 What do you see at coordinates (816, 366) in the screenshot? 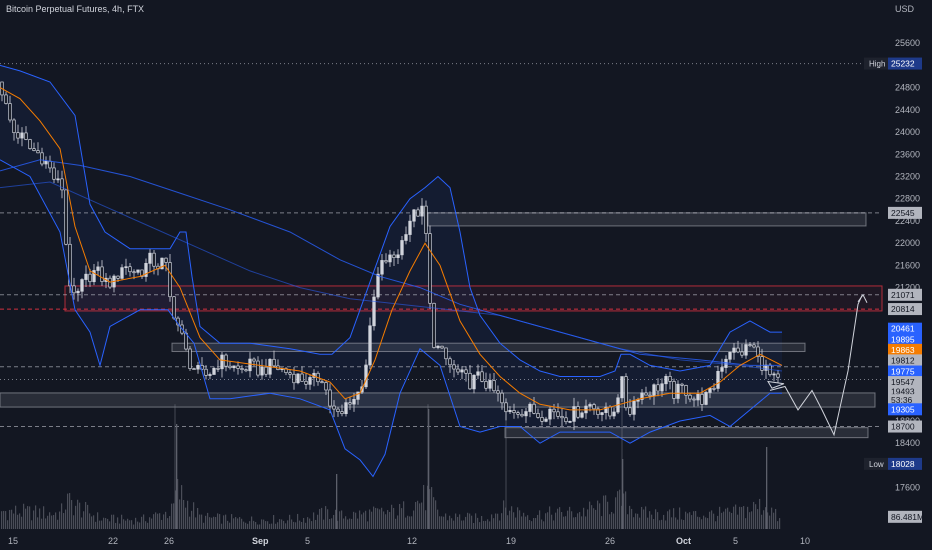
I see `projection-path` at bounding box center [816, 366].